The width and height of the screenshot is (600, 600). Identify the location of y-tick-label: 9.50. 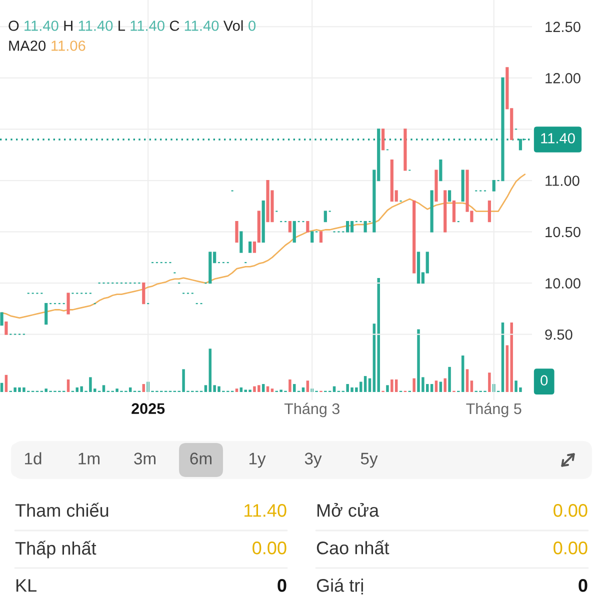
(558, 334).